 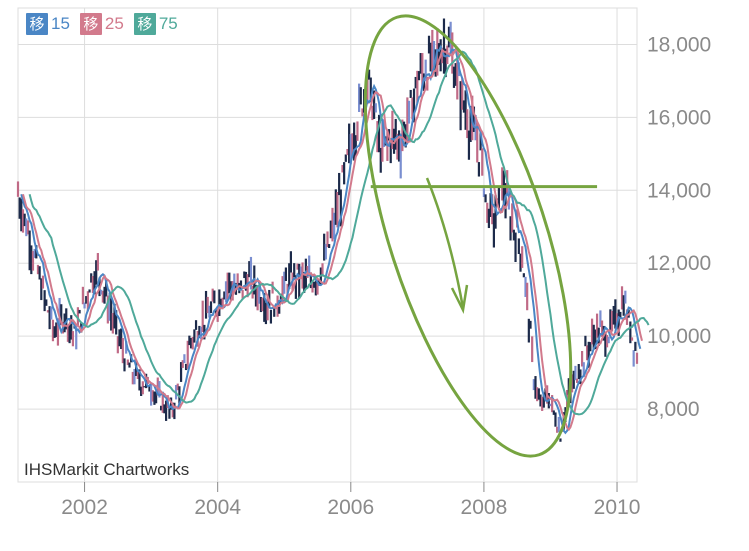 What do you see at coordinates (37, 24) in the screenshot?
I see `legend-badge-ma15: 移` at bounding box center [37, 24].